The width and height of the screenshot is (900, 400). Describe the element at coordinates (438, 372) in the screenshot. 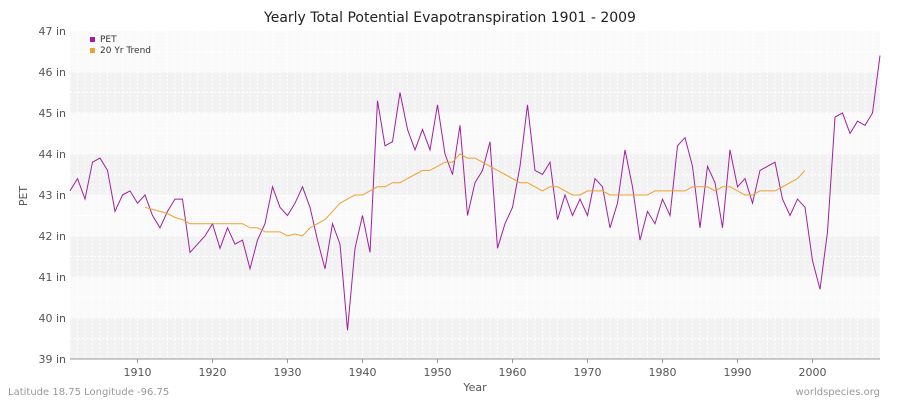

I see `x-tick-label: 1950` at that location.